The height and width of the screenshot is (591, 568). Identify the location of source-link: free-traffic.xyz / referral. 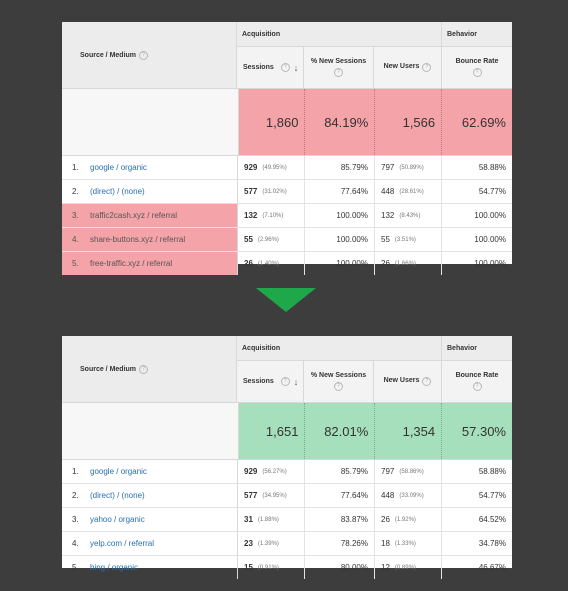
(131, 263).